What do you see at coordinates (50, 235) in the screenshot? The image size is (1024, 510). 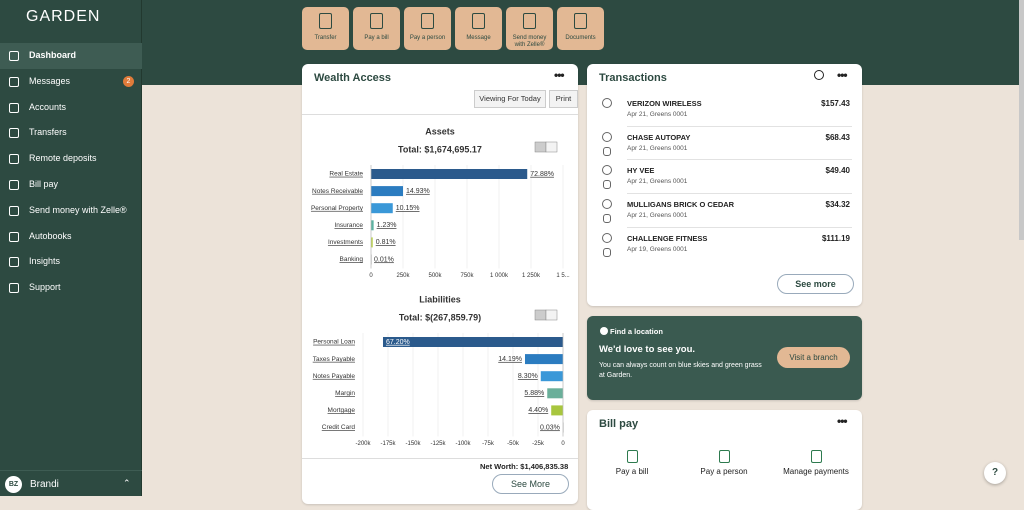 I see `nav-label: Autobooks` at bounding box center [50, 235].